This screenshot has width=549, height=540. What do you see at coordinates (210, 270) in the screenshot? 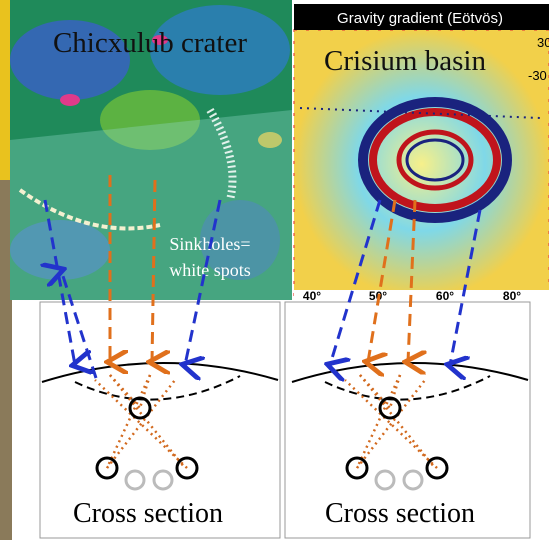
I see `annotation: white spots` at bounding box center [210, 270].